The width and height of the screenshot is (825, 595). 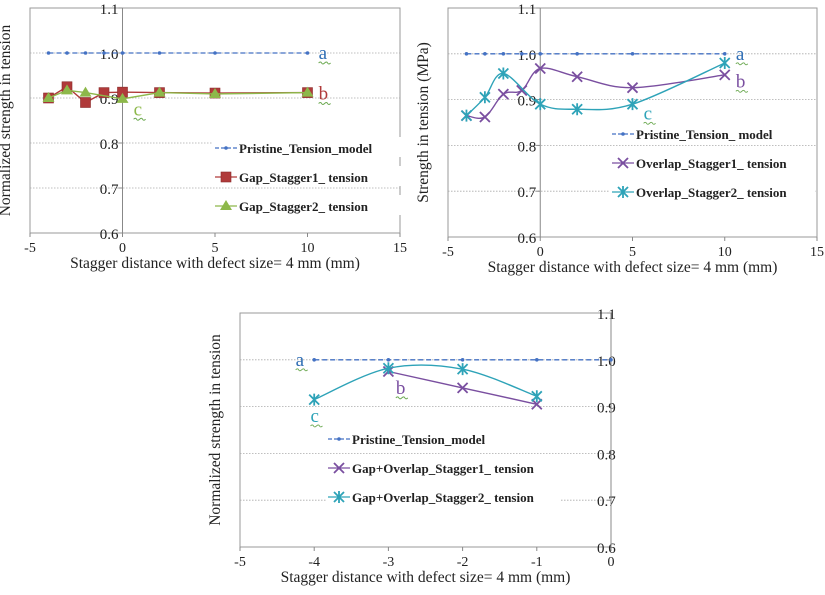 I want to click on legend-label: Gap_Stagger2_ tension, so click(x=304, y=206).